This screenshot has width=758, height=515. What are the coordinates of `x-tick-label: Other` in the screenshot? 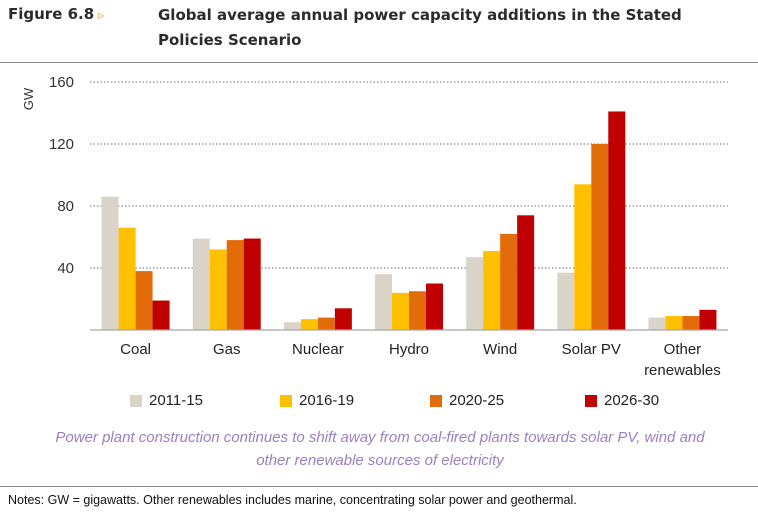 It's located at (683, 349).